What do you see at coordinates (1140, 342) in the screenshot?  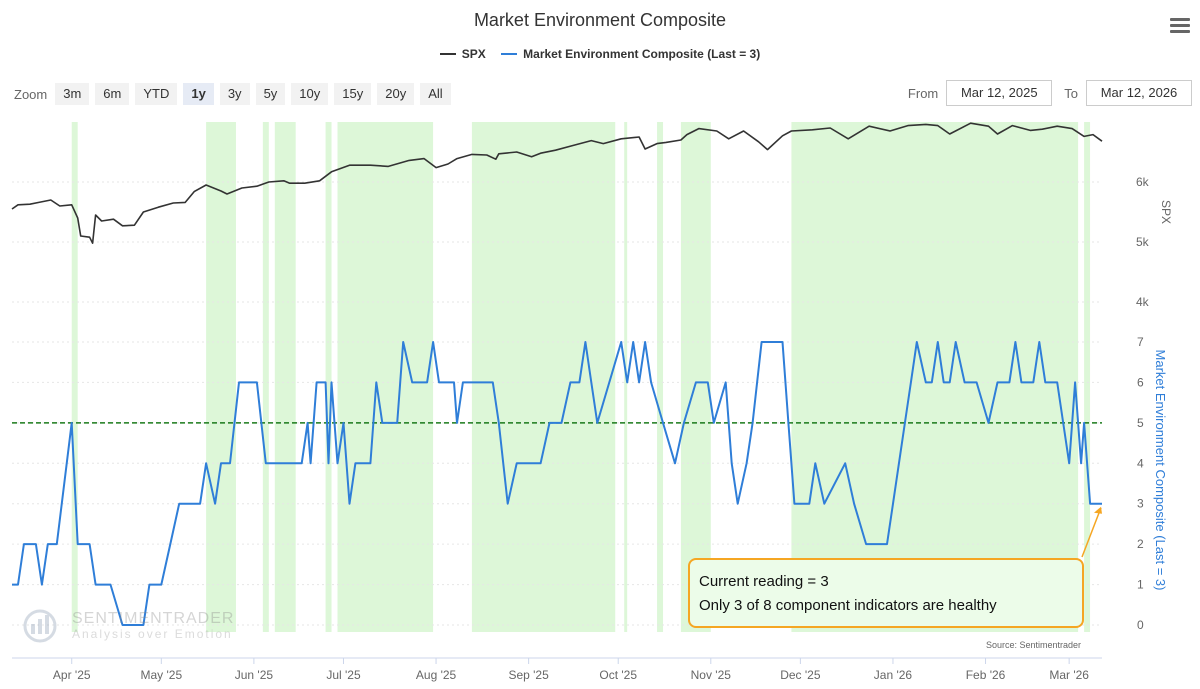 I see `composite-tick-label: 7` at bounding box center [1140, 342].